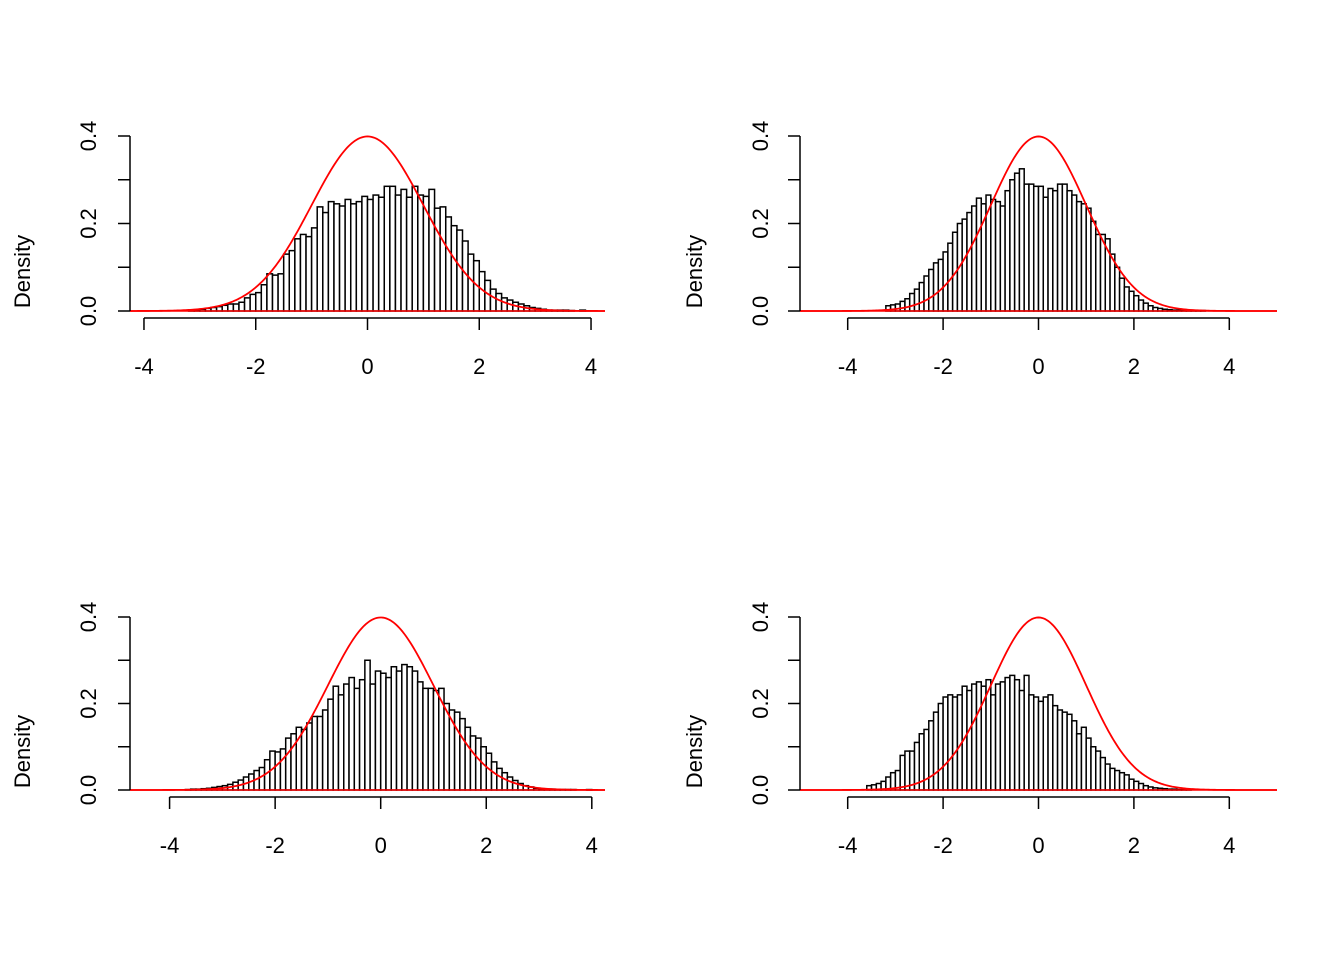 Image resolution: width=1344 pixels, height=960 pixels. I want to click on histogram-panel-3: -4 -2 0 2 4 0.0 0.2 0.4 Density, so click(307, 730).